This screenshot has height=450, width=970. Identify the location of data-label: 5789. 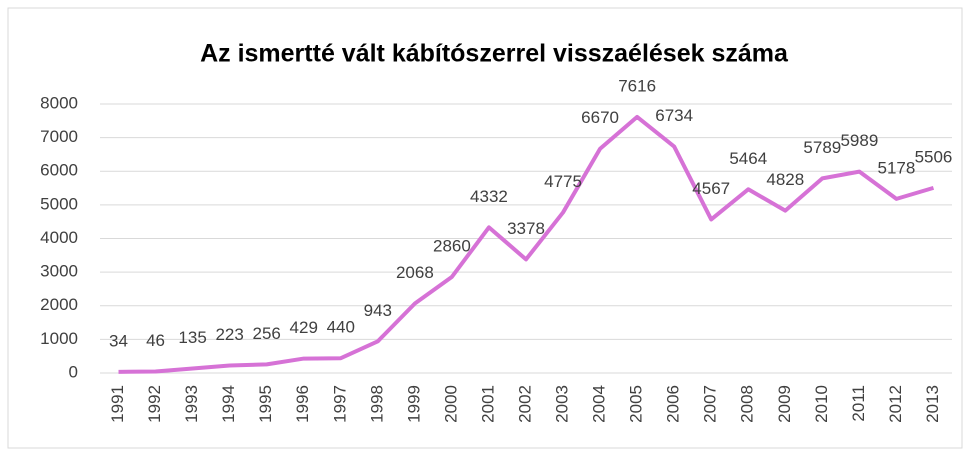
(822, 147).